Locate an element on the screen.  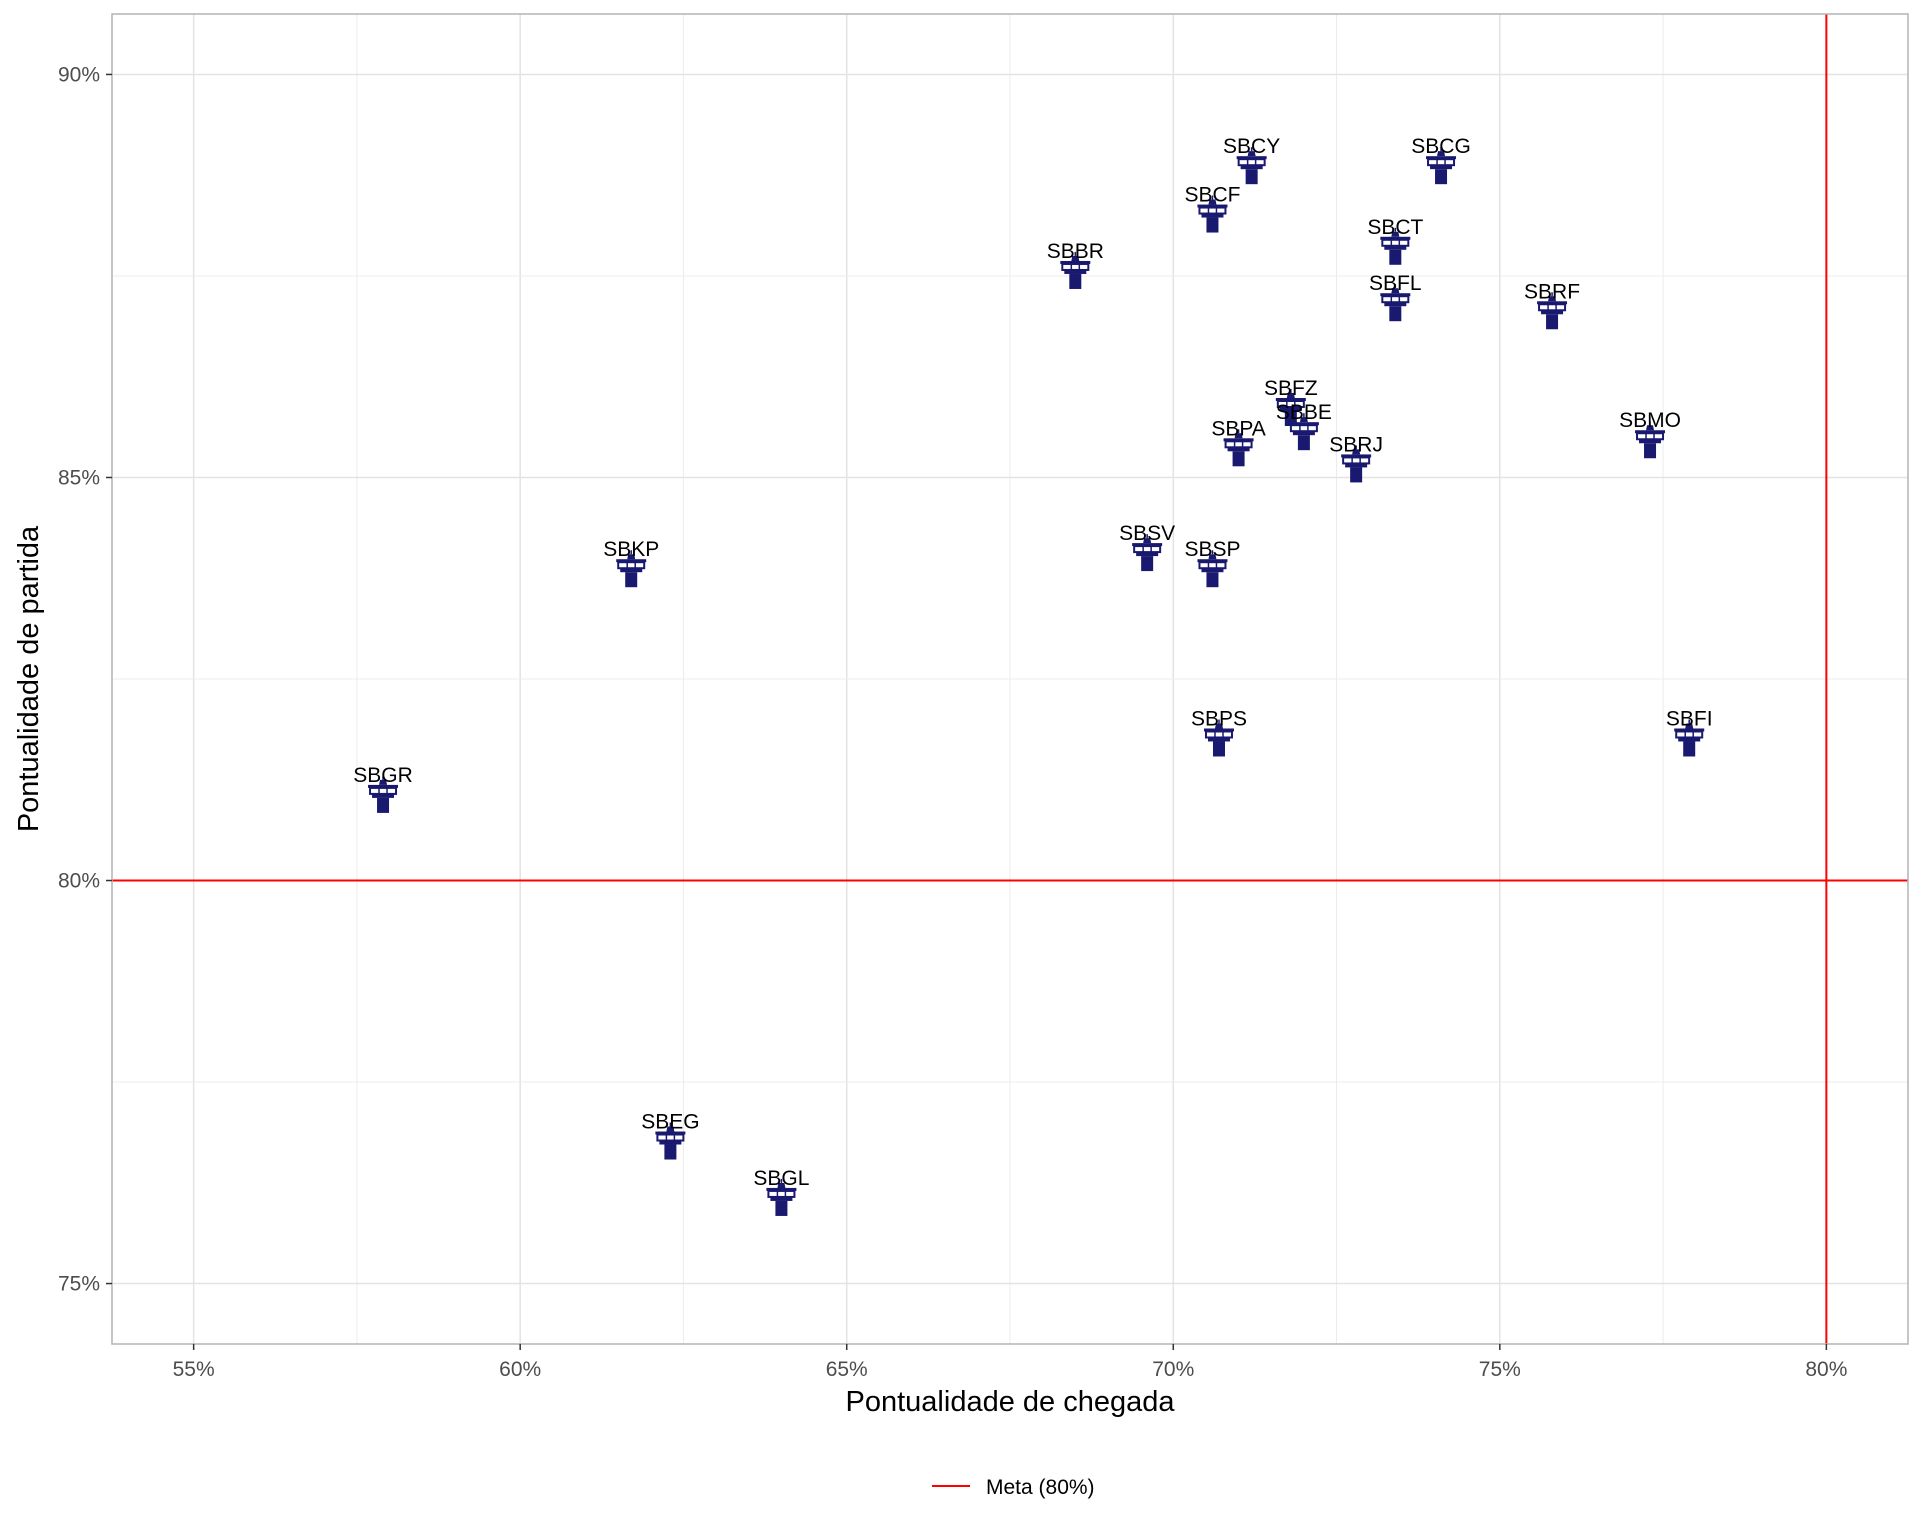
point-label: SBCF is located at coordinates (1212, 195).